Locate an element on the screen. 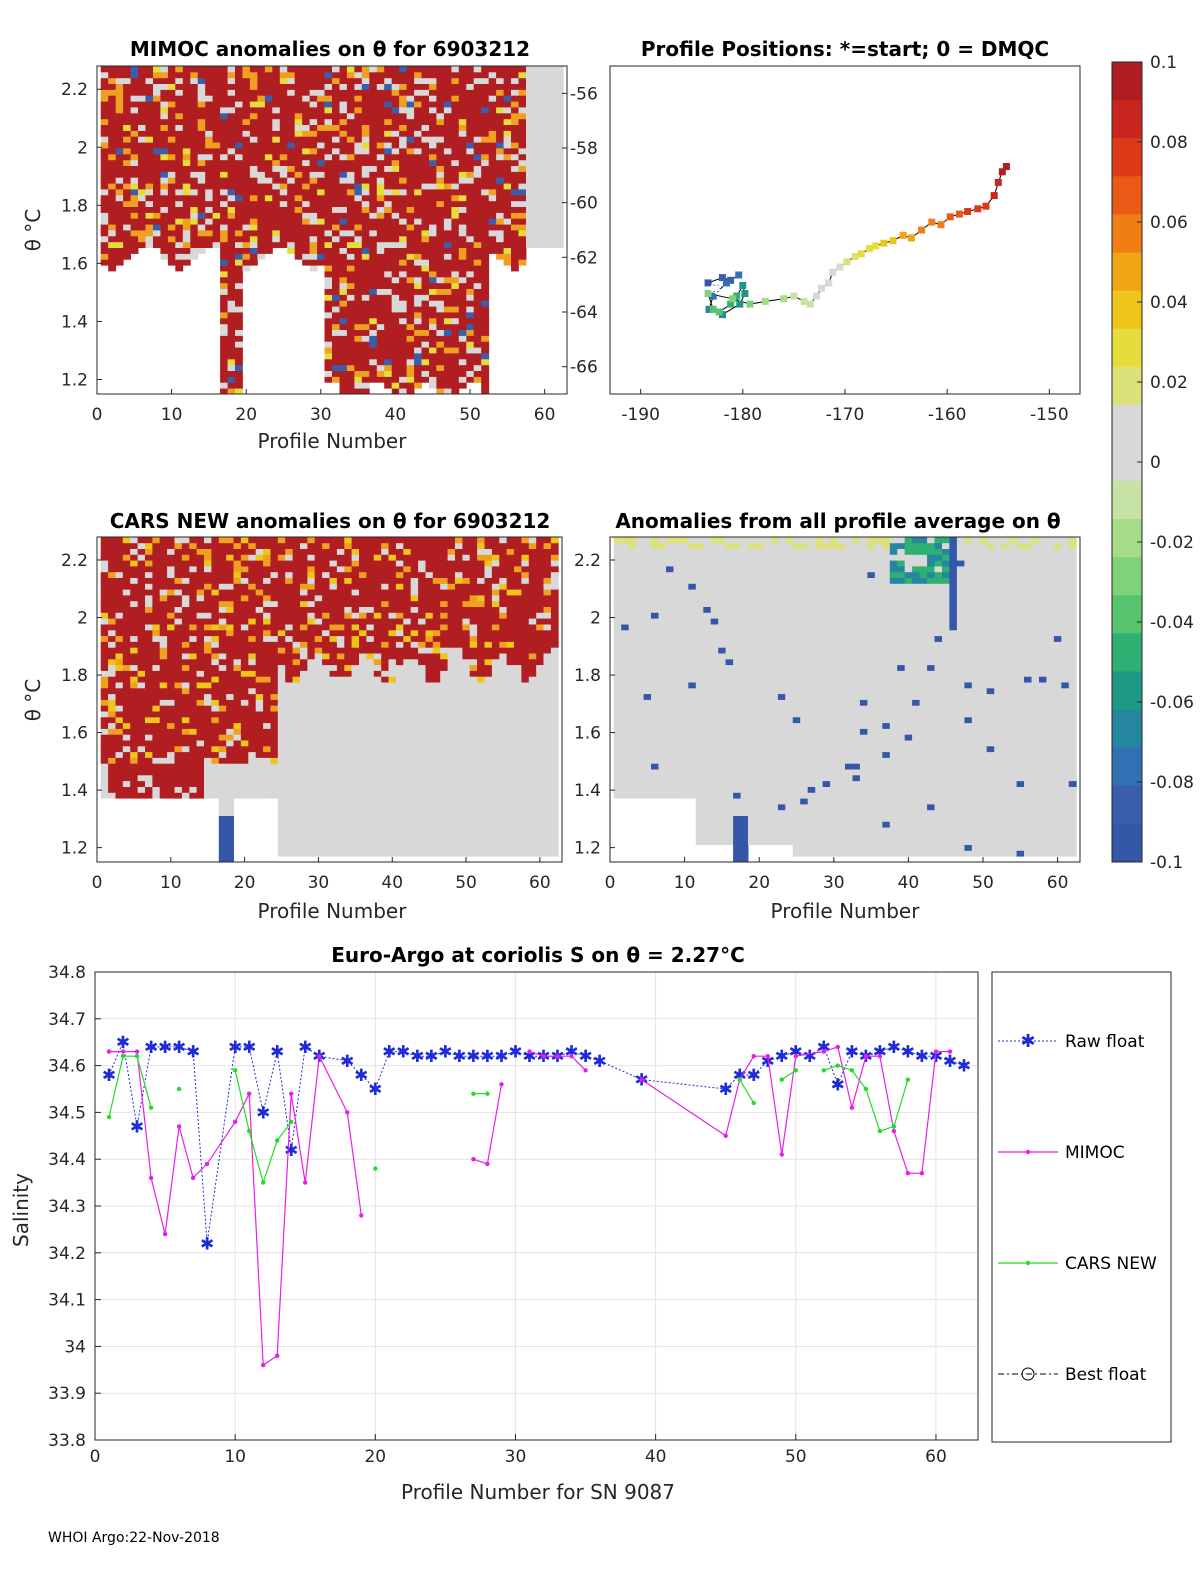  position-point is located at coordinates (968, 211).